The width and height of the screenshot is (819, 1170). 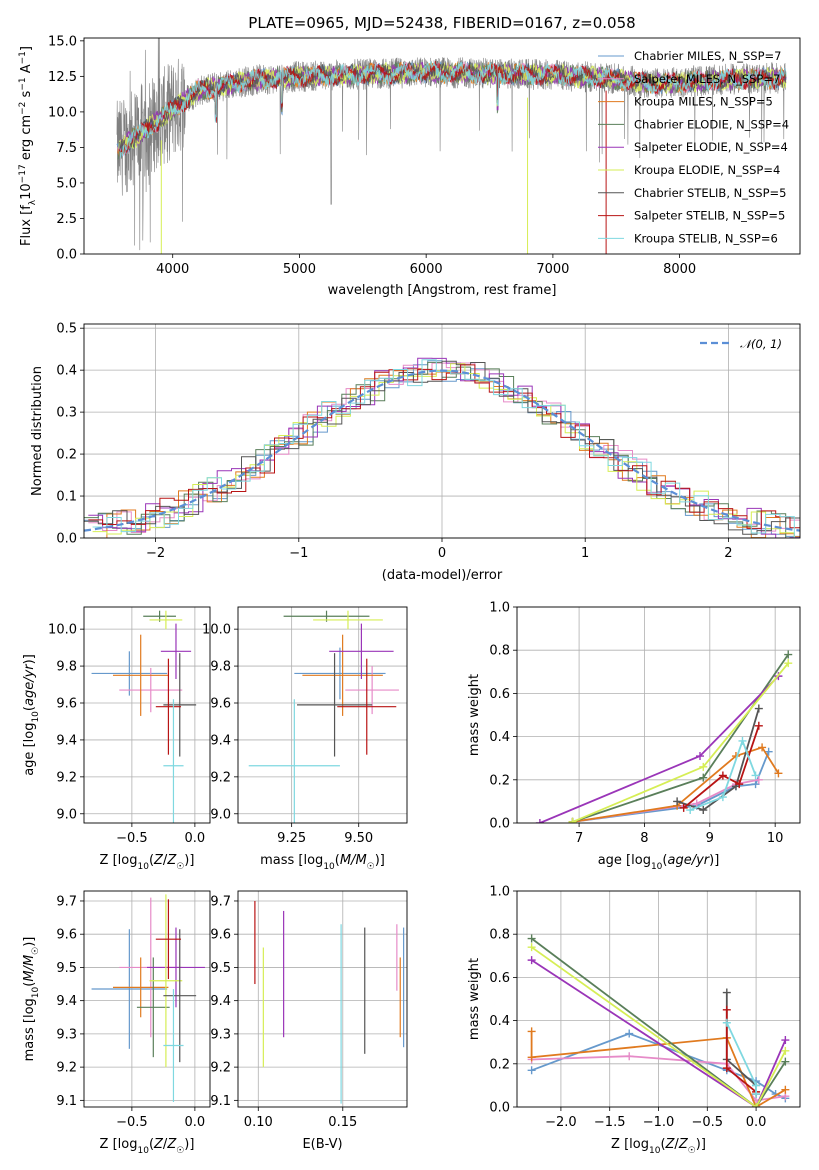 I want to click on legend-label: 𝒩(0, 1), so click(x=761, y=344).